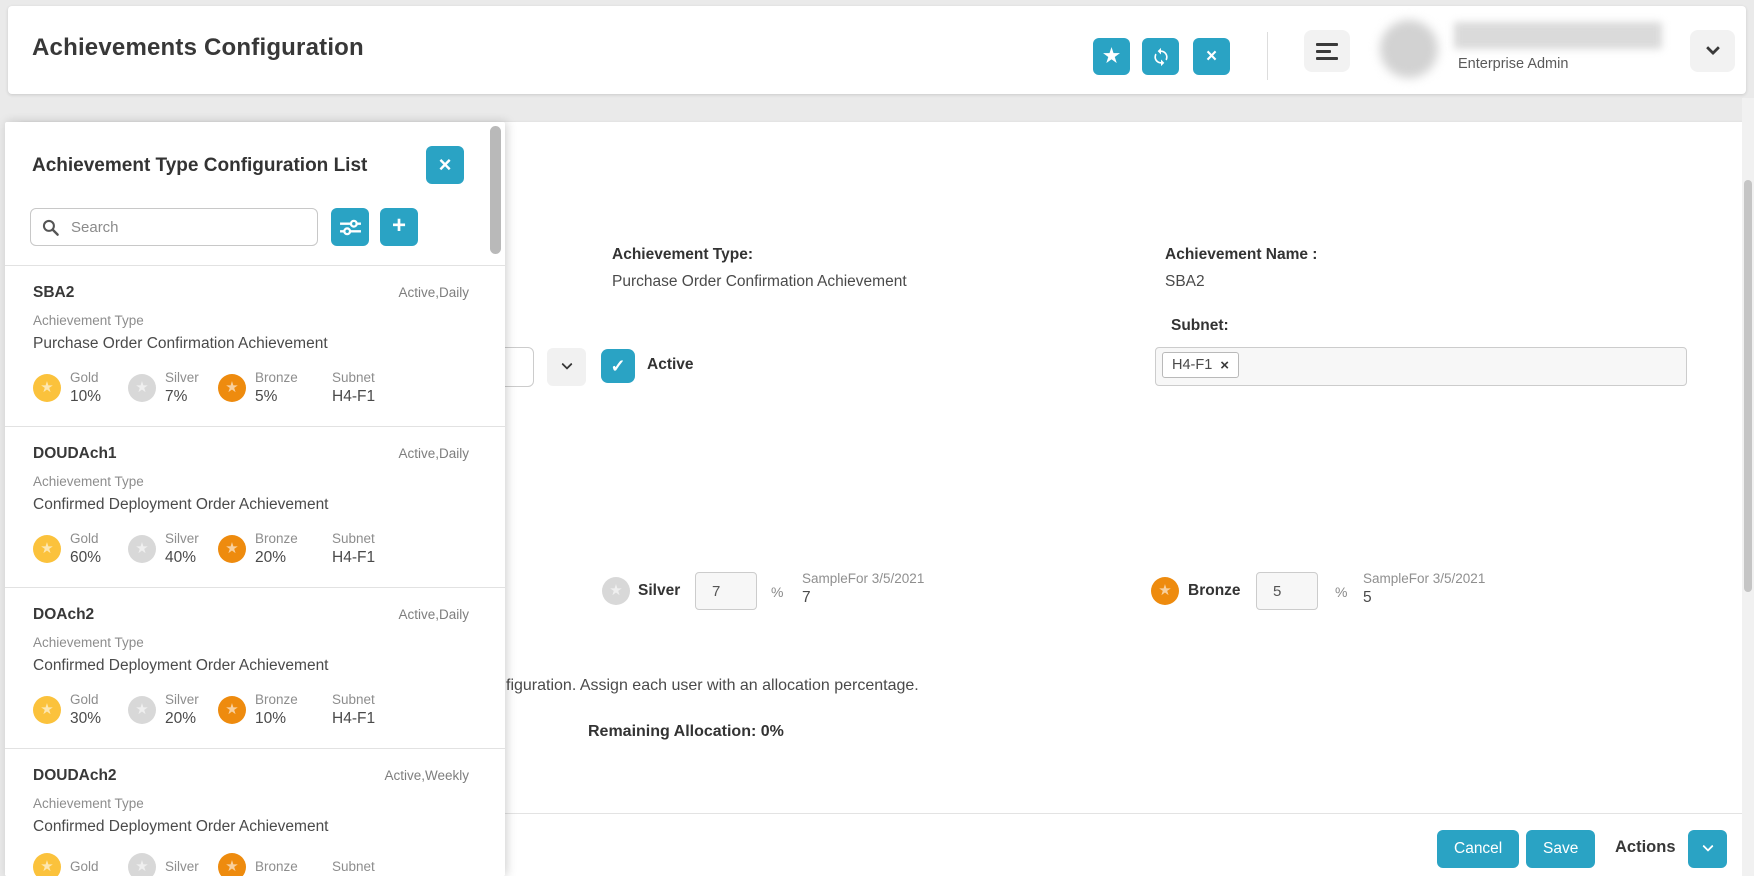  What do you see at coordinates (863, 578) in the screenshot?
I see `silver-sample-label: SampleFor 3/5/2021` at bounding box center [863, 578].